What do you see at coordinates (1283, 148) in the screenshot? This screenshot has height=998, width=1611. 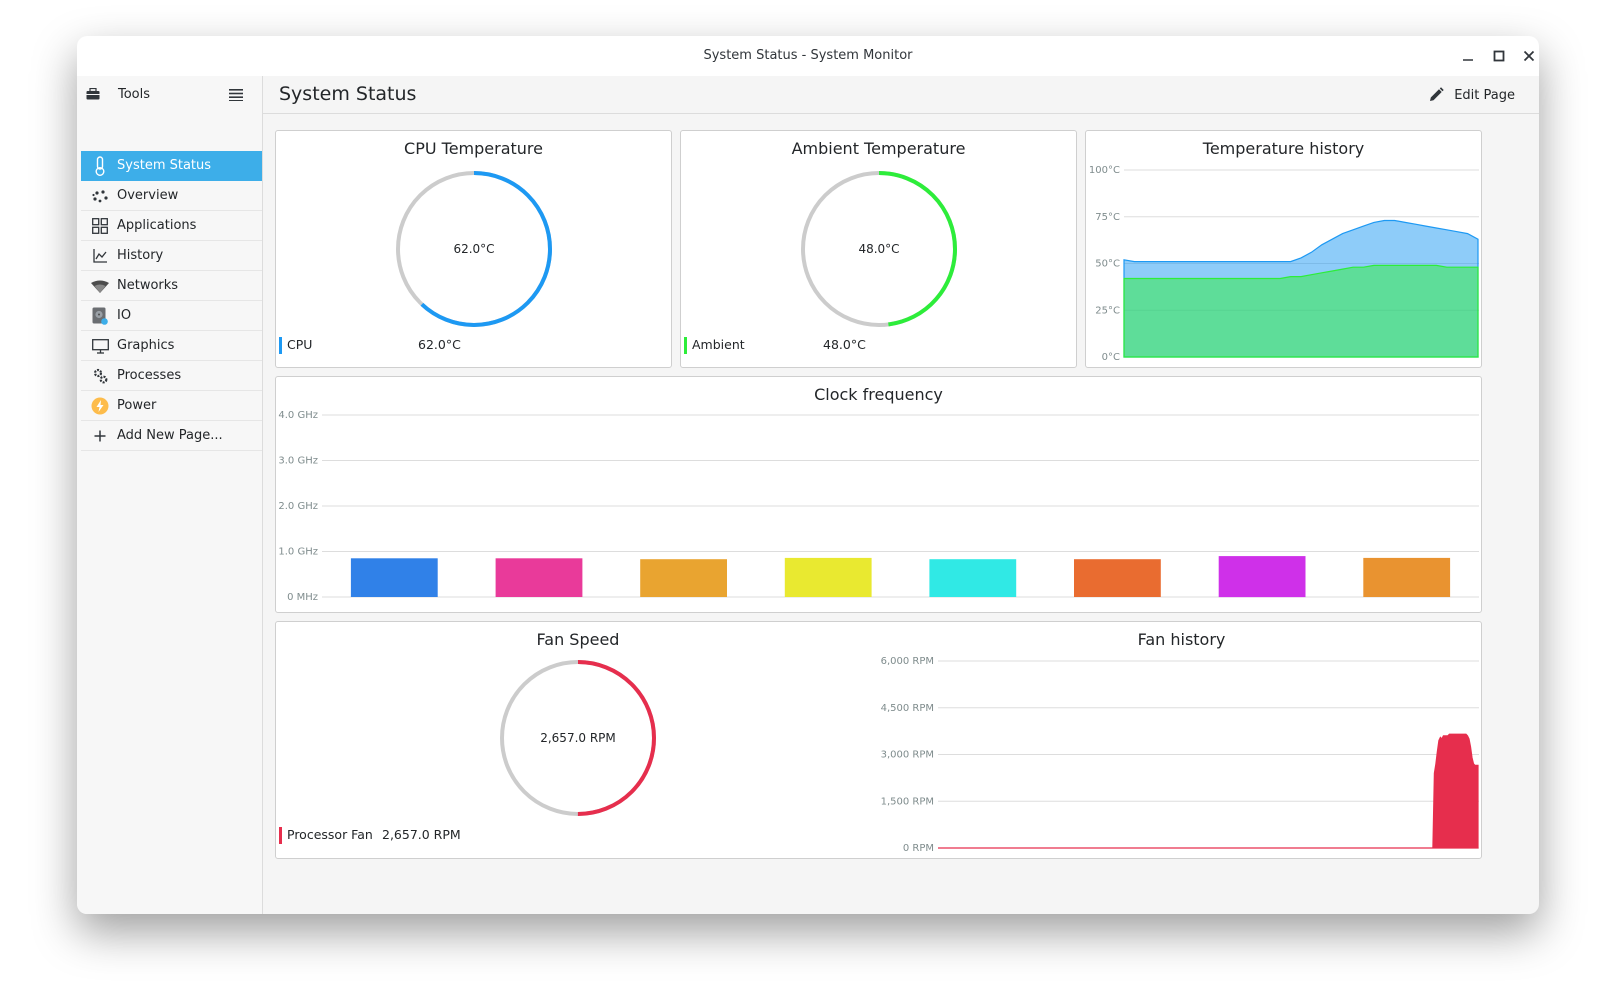 I see `card-title: Temperature history` at bounding box center [1283, 148].